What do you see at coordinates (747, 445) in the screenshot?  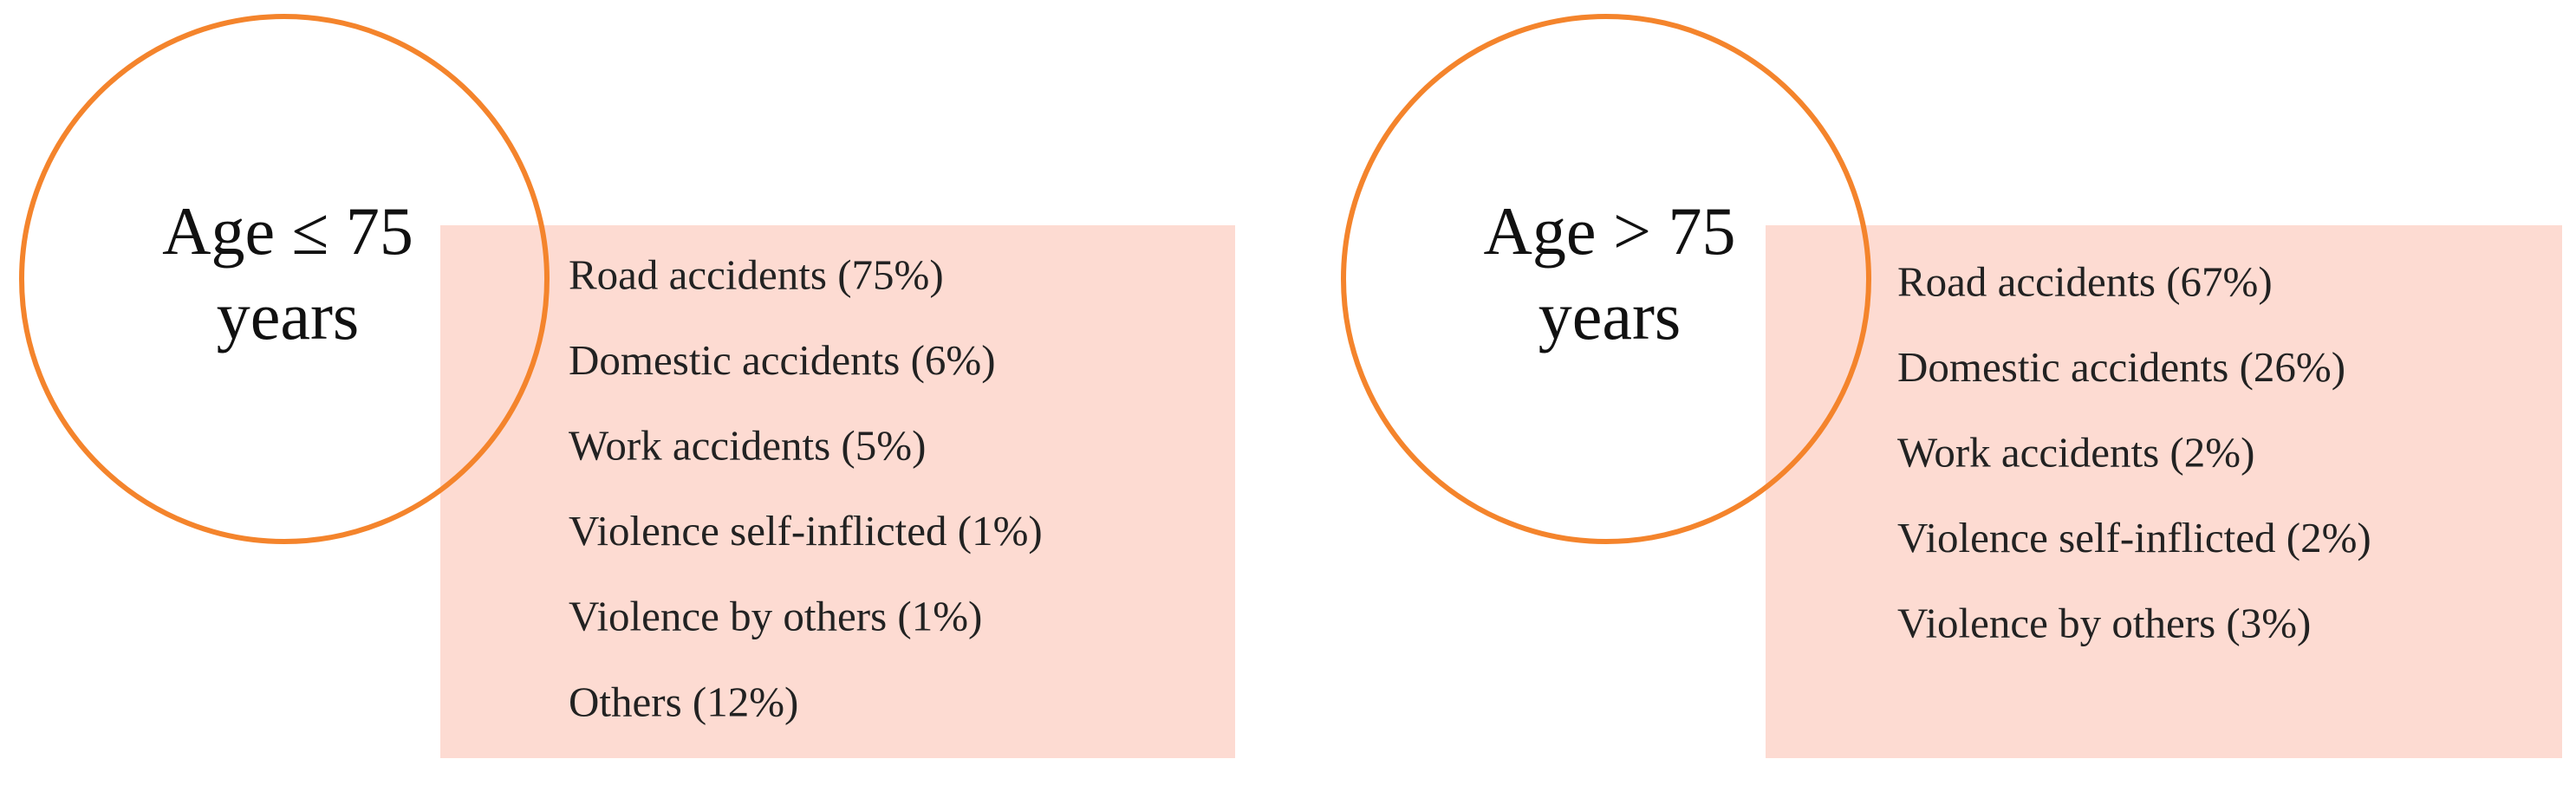 I see `cause-item: Work accidents (5%)` at bounding box center [747, 445].